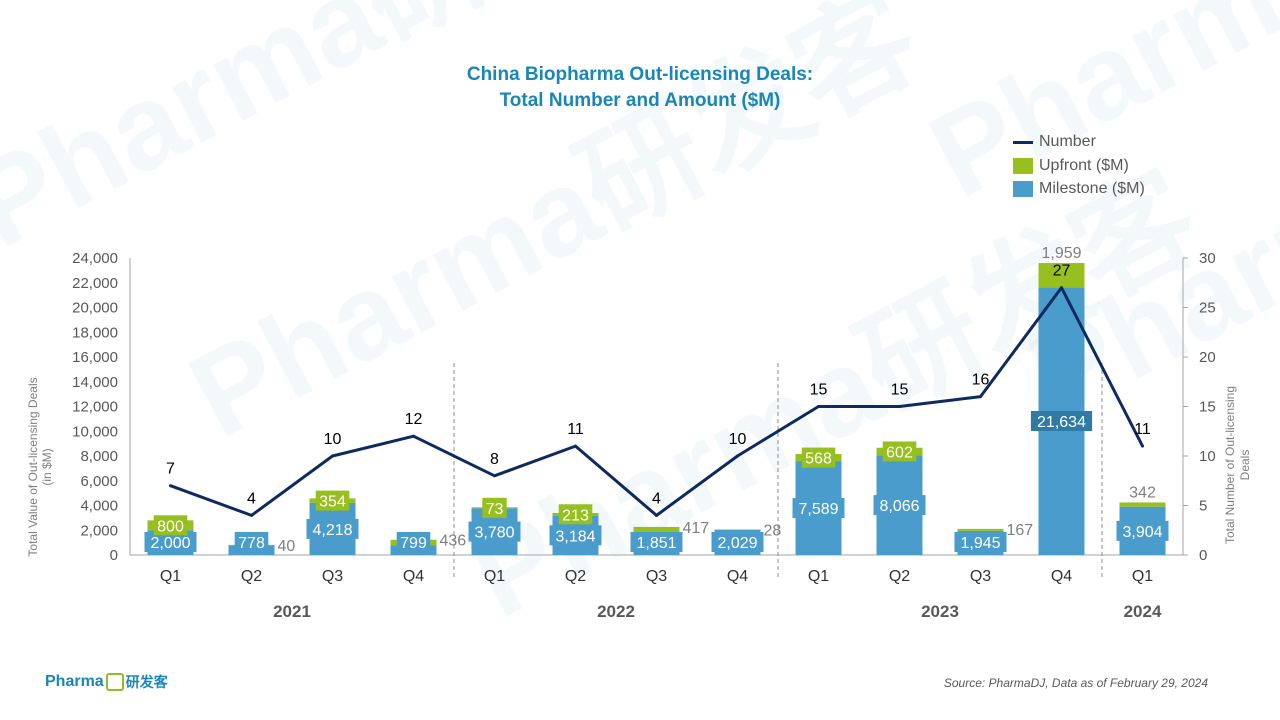 The height and width of the screenshot is (720, 1280). Describe the element at coordinates (33, 466) in the screenshot. I see `y-axis-title: Total Value of Out-licensing Deals` at that location.